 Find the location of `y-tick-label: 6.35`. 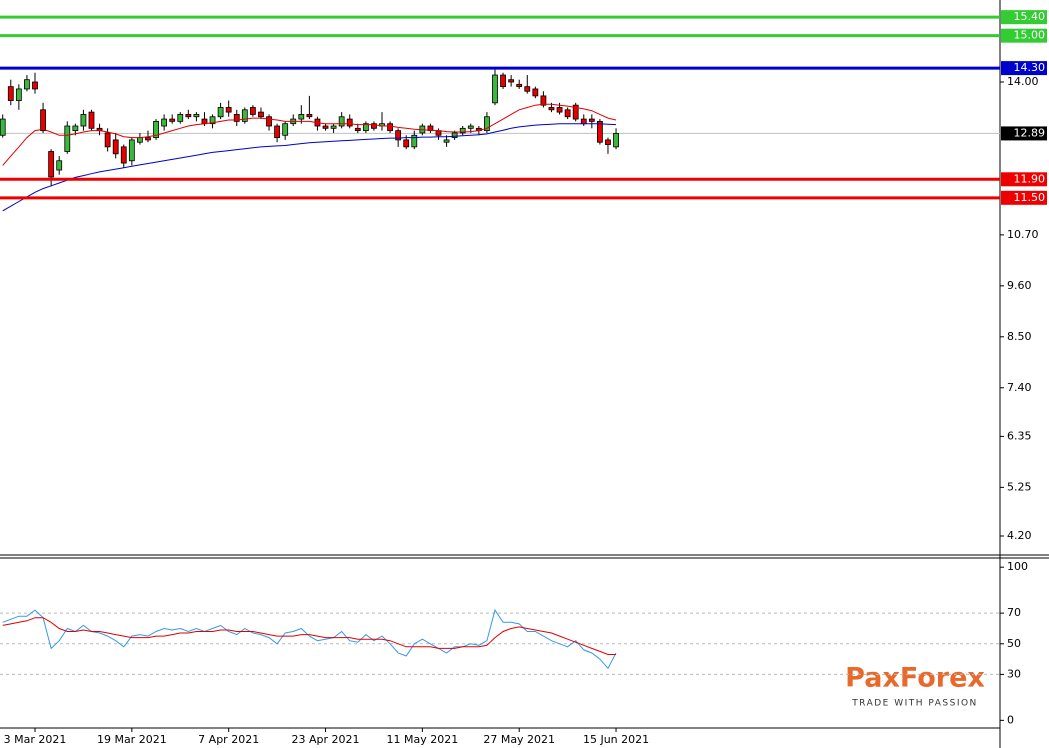

y-tick-label: 6.35 is located at coordinates (1019, 435).